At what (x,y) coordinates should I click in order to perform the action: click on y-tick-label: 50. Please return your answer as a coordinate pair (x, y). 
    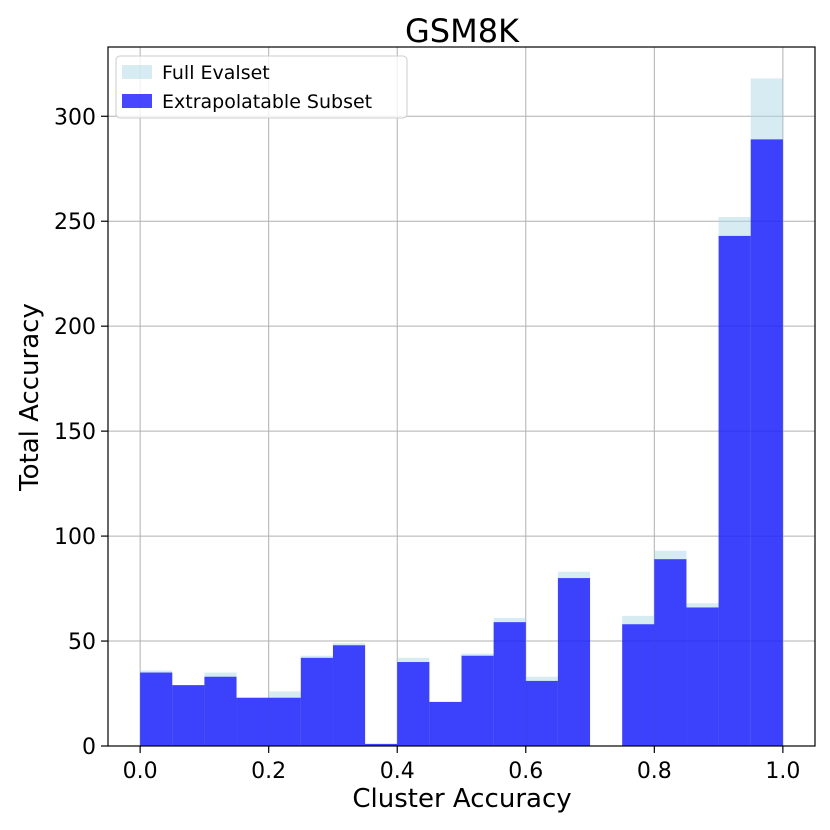
    Looking at the image, I should click on (82, 642).